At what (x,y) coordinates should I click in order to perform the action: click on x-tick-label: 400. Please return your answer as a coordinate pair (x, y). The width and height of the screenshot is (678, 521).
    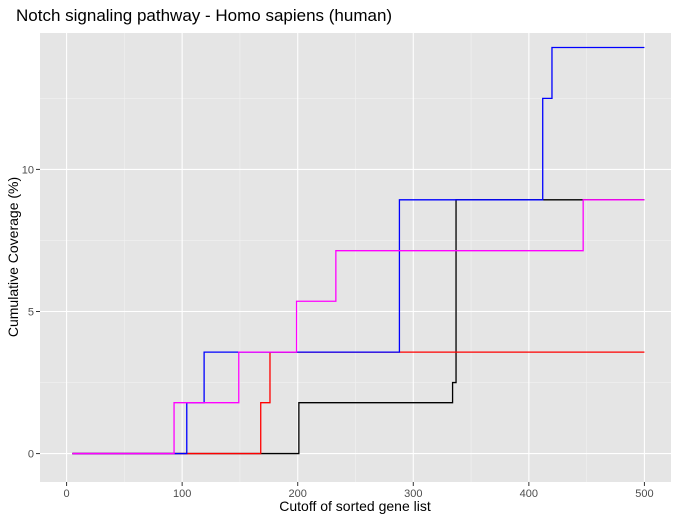
    Looking at the image, I should click on (529, 494).